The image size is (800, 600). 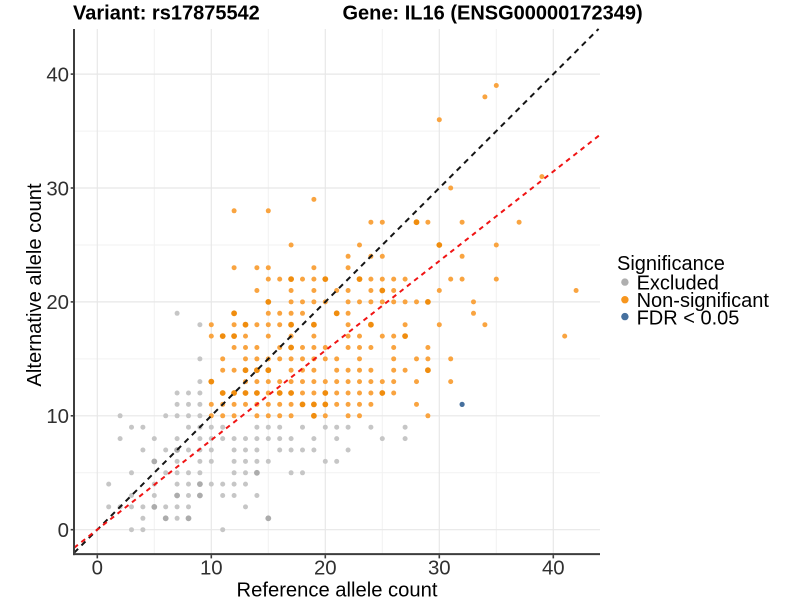 I want to click on svg-text: Reference allele count, so click(x=337, y=589).